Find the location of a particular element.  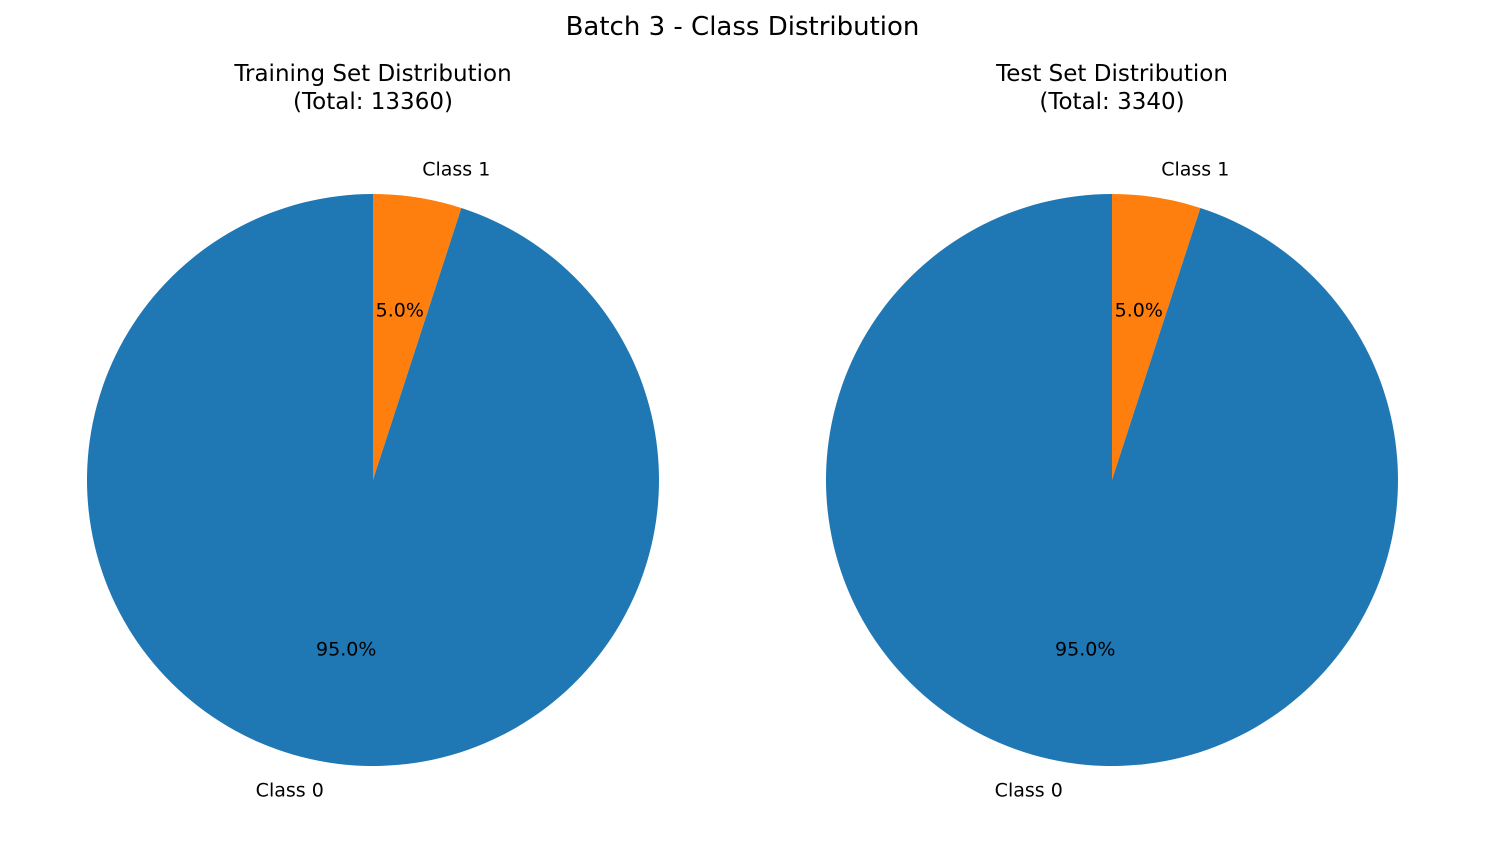

training-set-category-label-class-0: Class 0 is located at coordinates (290, 791).